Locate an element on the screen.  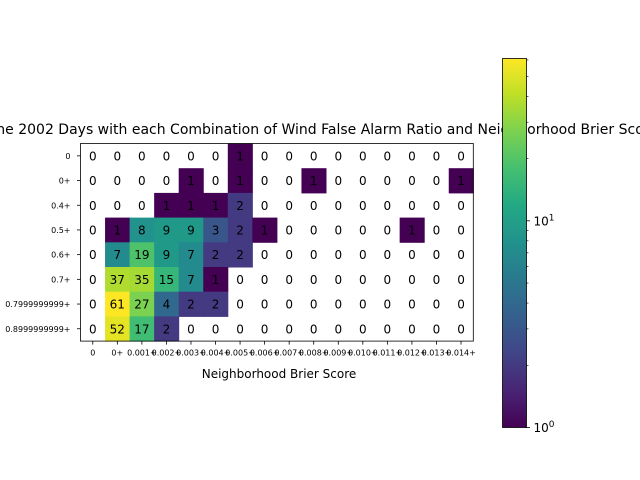
colorbar-gradient is located at coordinates (514, 243).